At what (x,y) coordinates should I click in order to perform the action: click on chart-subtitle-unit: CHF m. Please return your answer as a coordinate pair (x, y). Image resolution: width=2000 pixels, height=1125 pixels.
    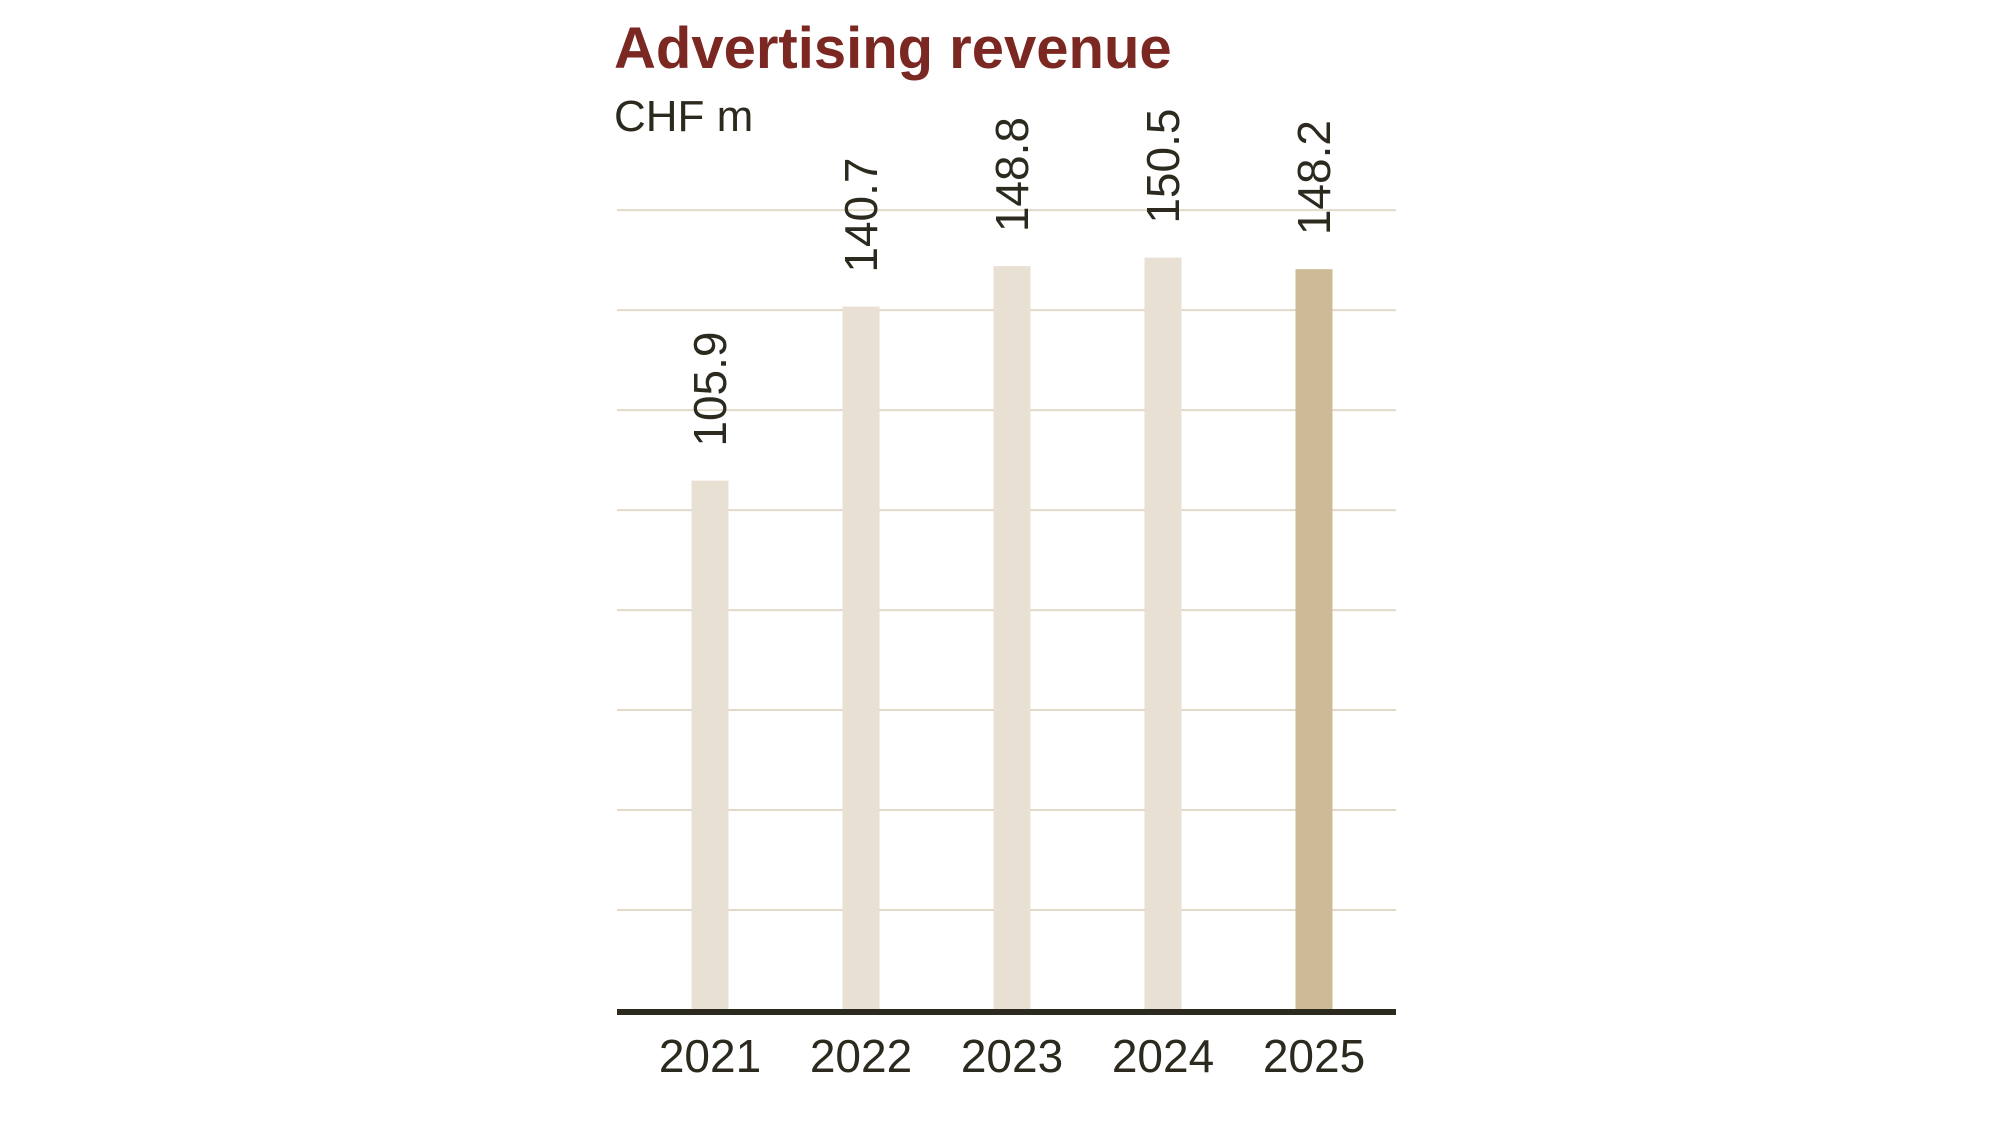
    Looking at the image, I should click on (684, 116).